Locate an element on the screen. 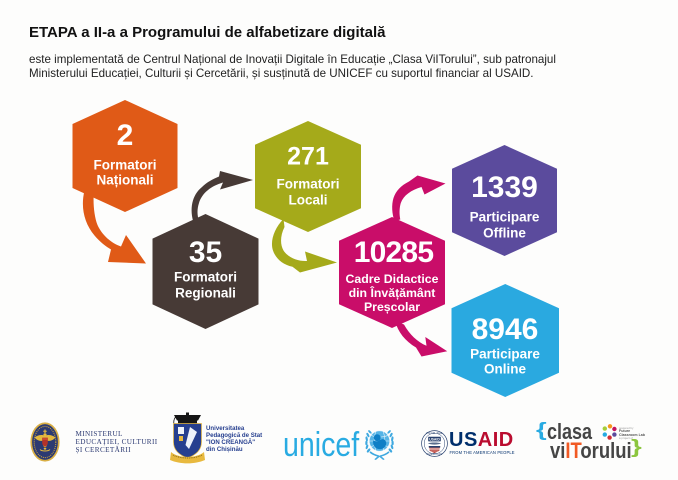 This screenshot has width=678, height=480. svg-text: AMERICAN is located at coordinates (434, 454).